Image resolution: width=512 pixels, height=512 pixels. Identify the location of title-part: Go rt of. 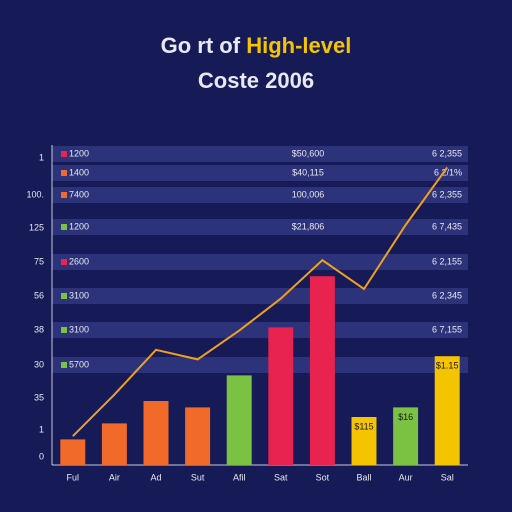
(201, 45).